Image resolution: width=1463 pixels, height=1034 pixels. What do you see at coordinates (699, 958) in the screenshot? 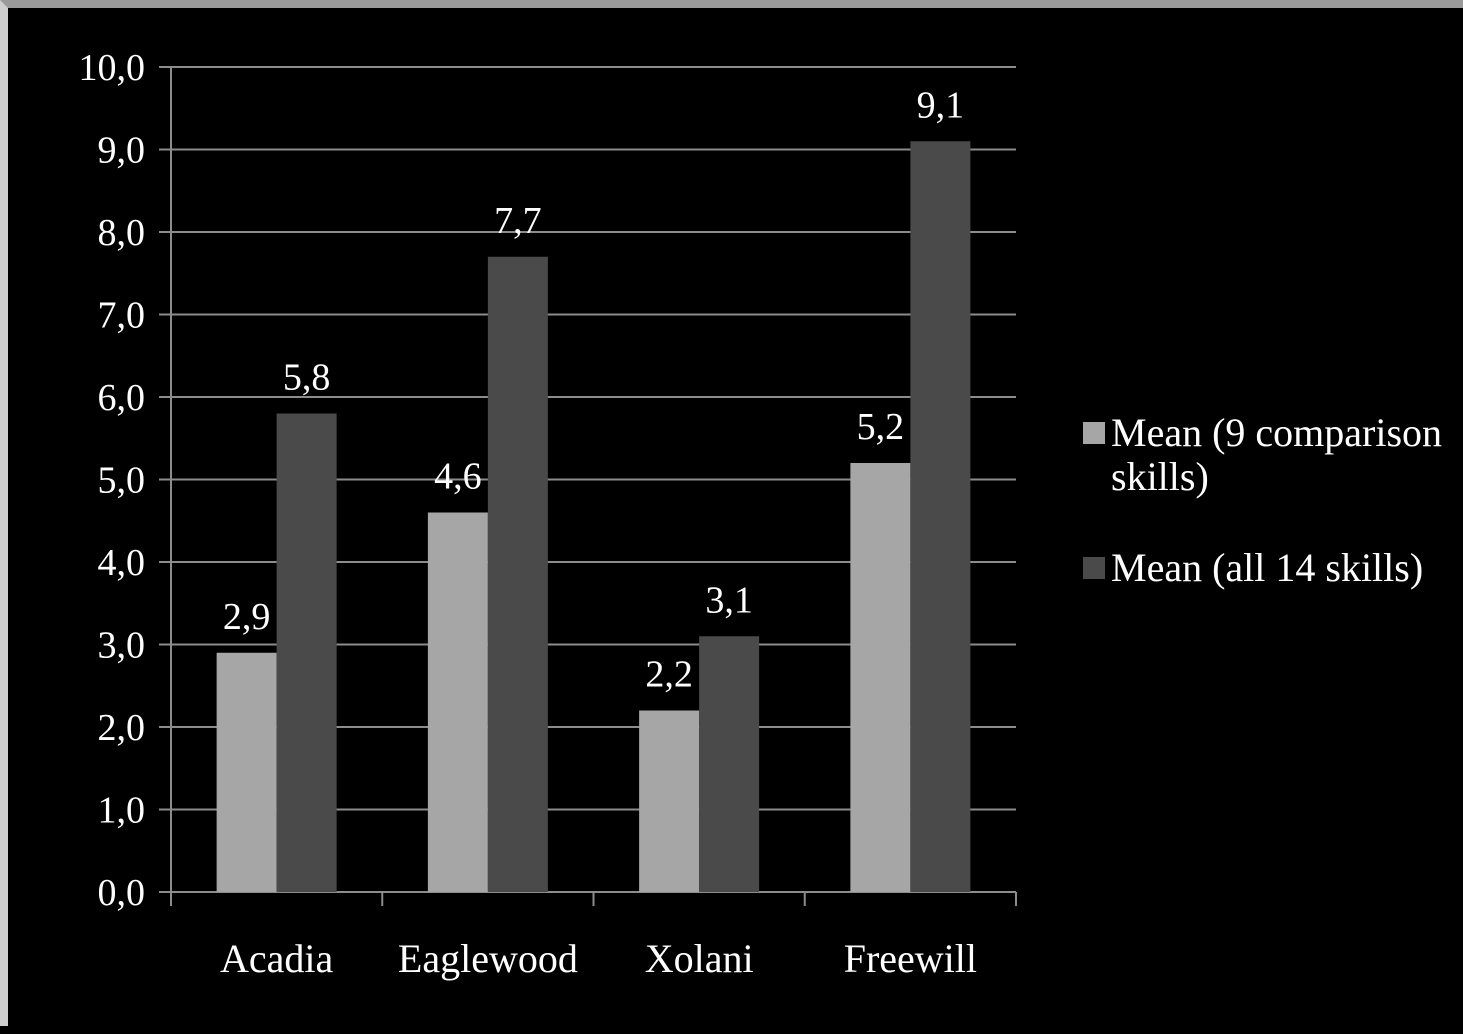
I see `x-category-label: Xolani` at bounding box center [699, 958].